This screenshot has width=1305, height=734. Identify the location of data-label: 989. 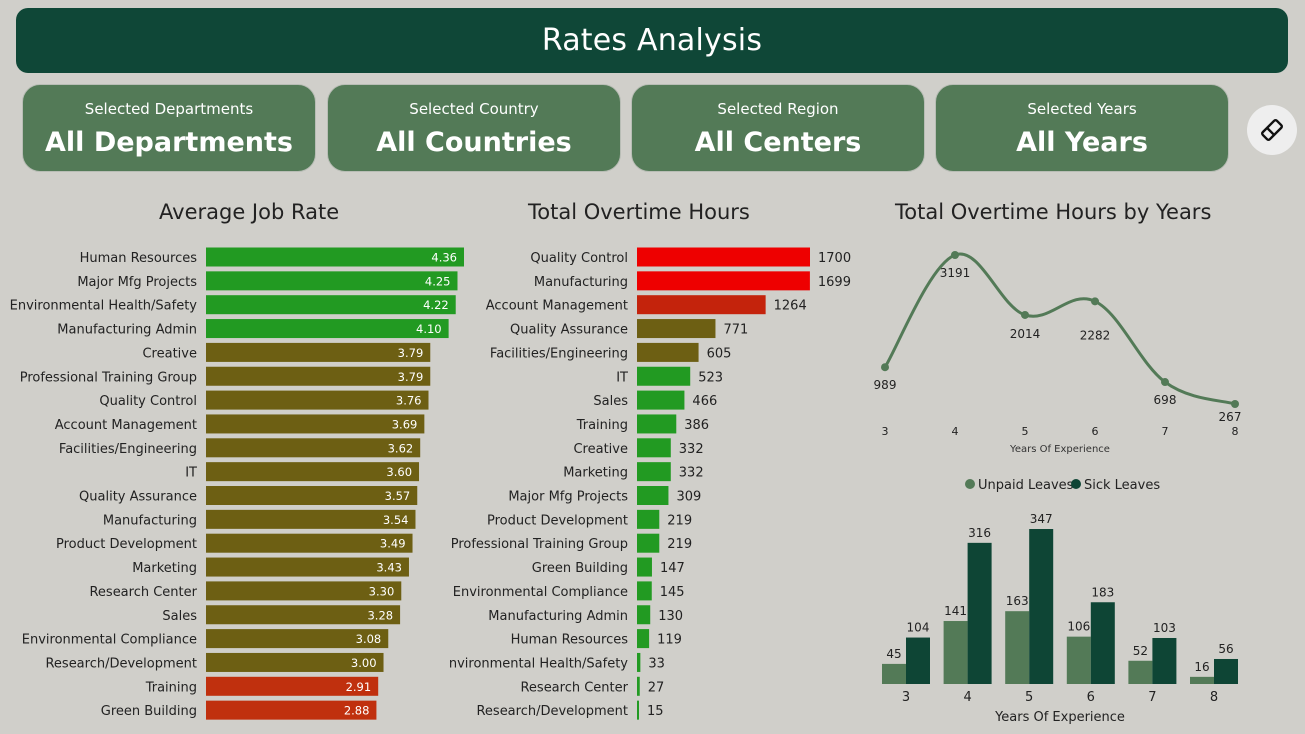
(885, 385).